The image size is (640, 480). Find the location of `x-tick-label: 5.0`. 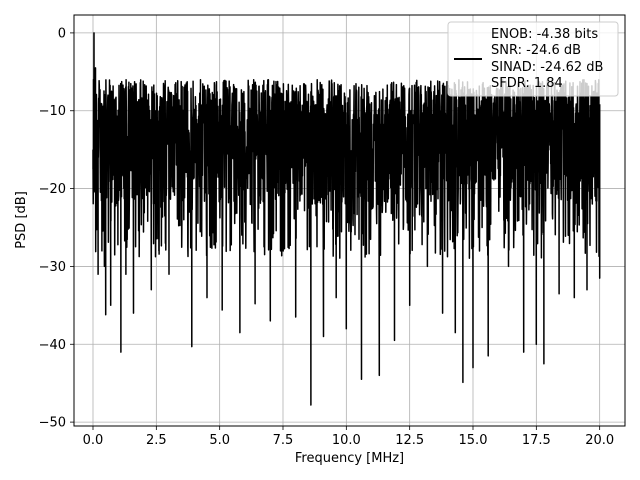

x-tick-label: 5.0 is located at coordinates (219, 440).